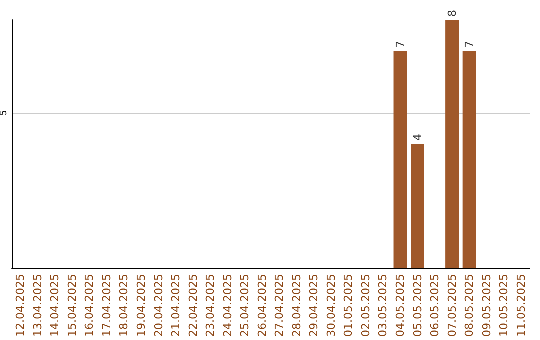 The width and height of the screenshot is (540, 340). I want to click on data-label: 8, so click(452, 13).